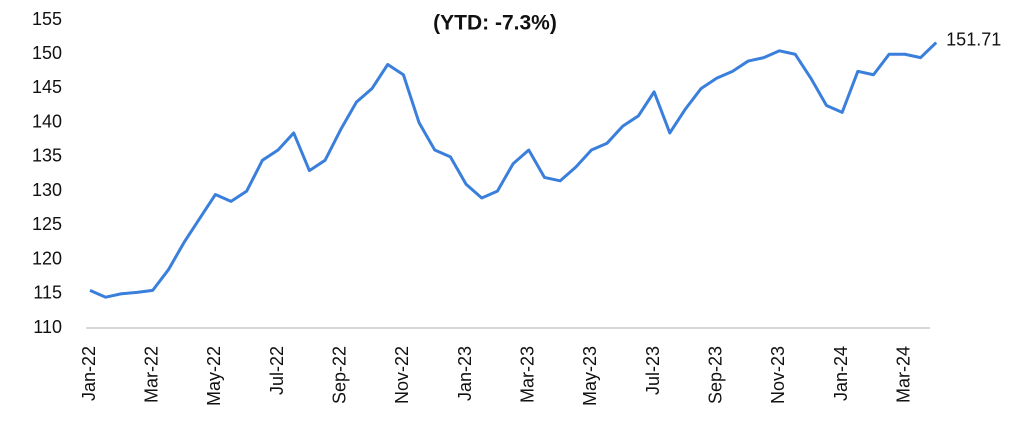 Image resolution: width=1012 pixels, height=427 pixels. Describe the element at coordinates (47, 190) in the screenshot. I see `y-tick-label: 130` at that location.